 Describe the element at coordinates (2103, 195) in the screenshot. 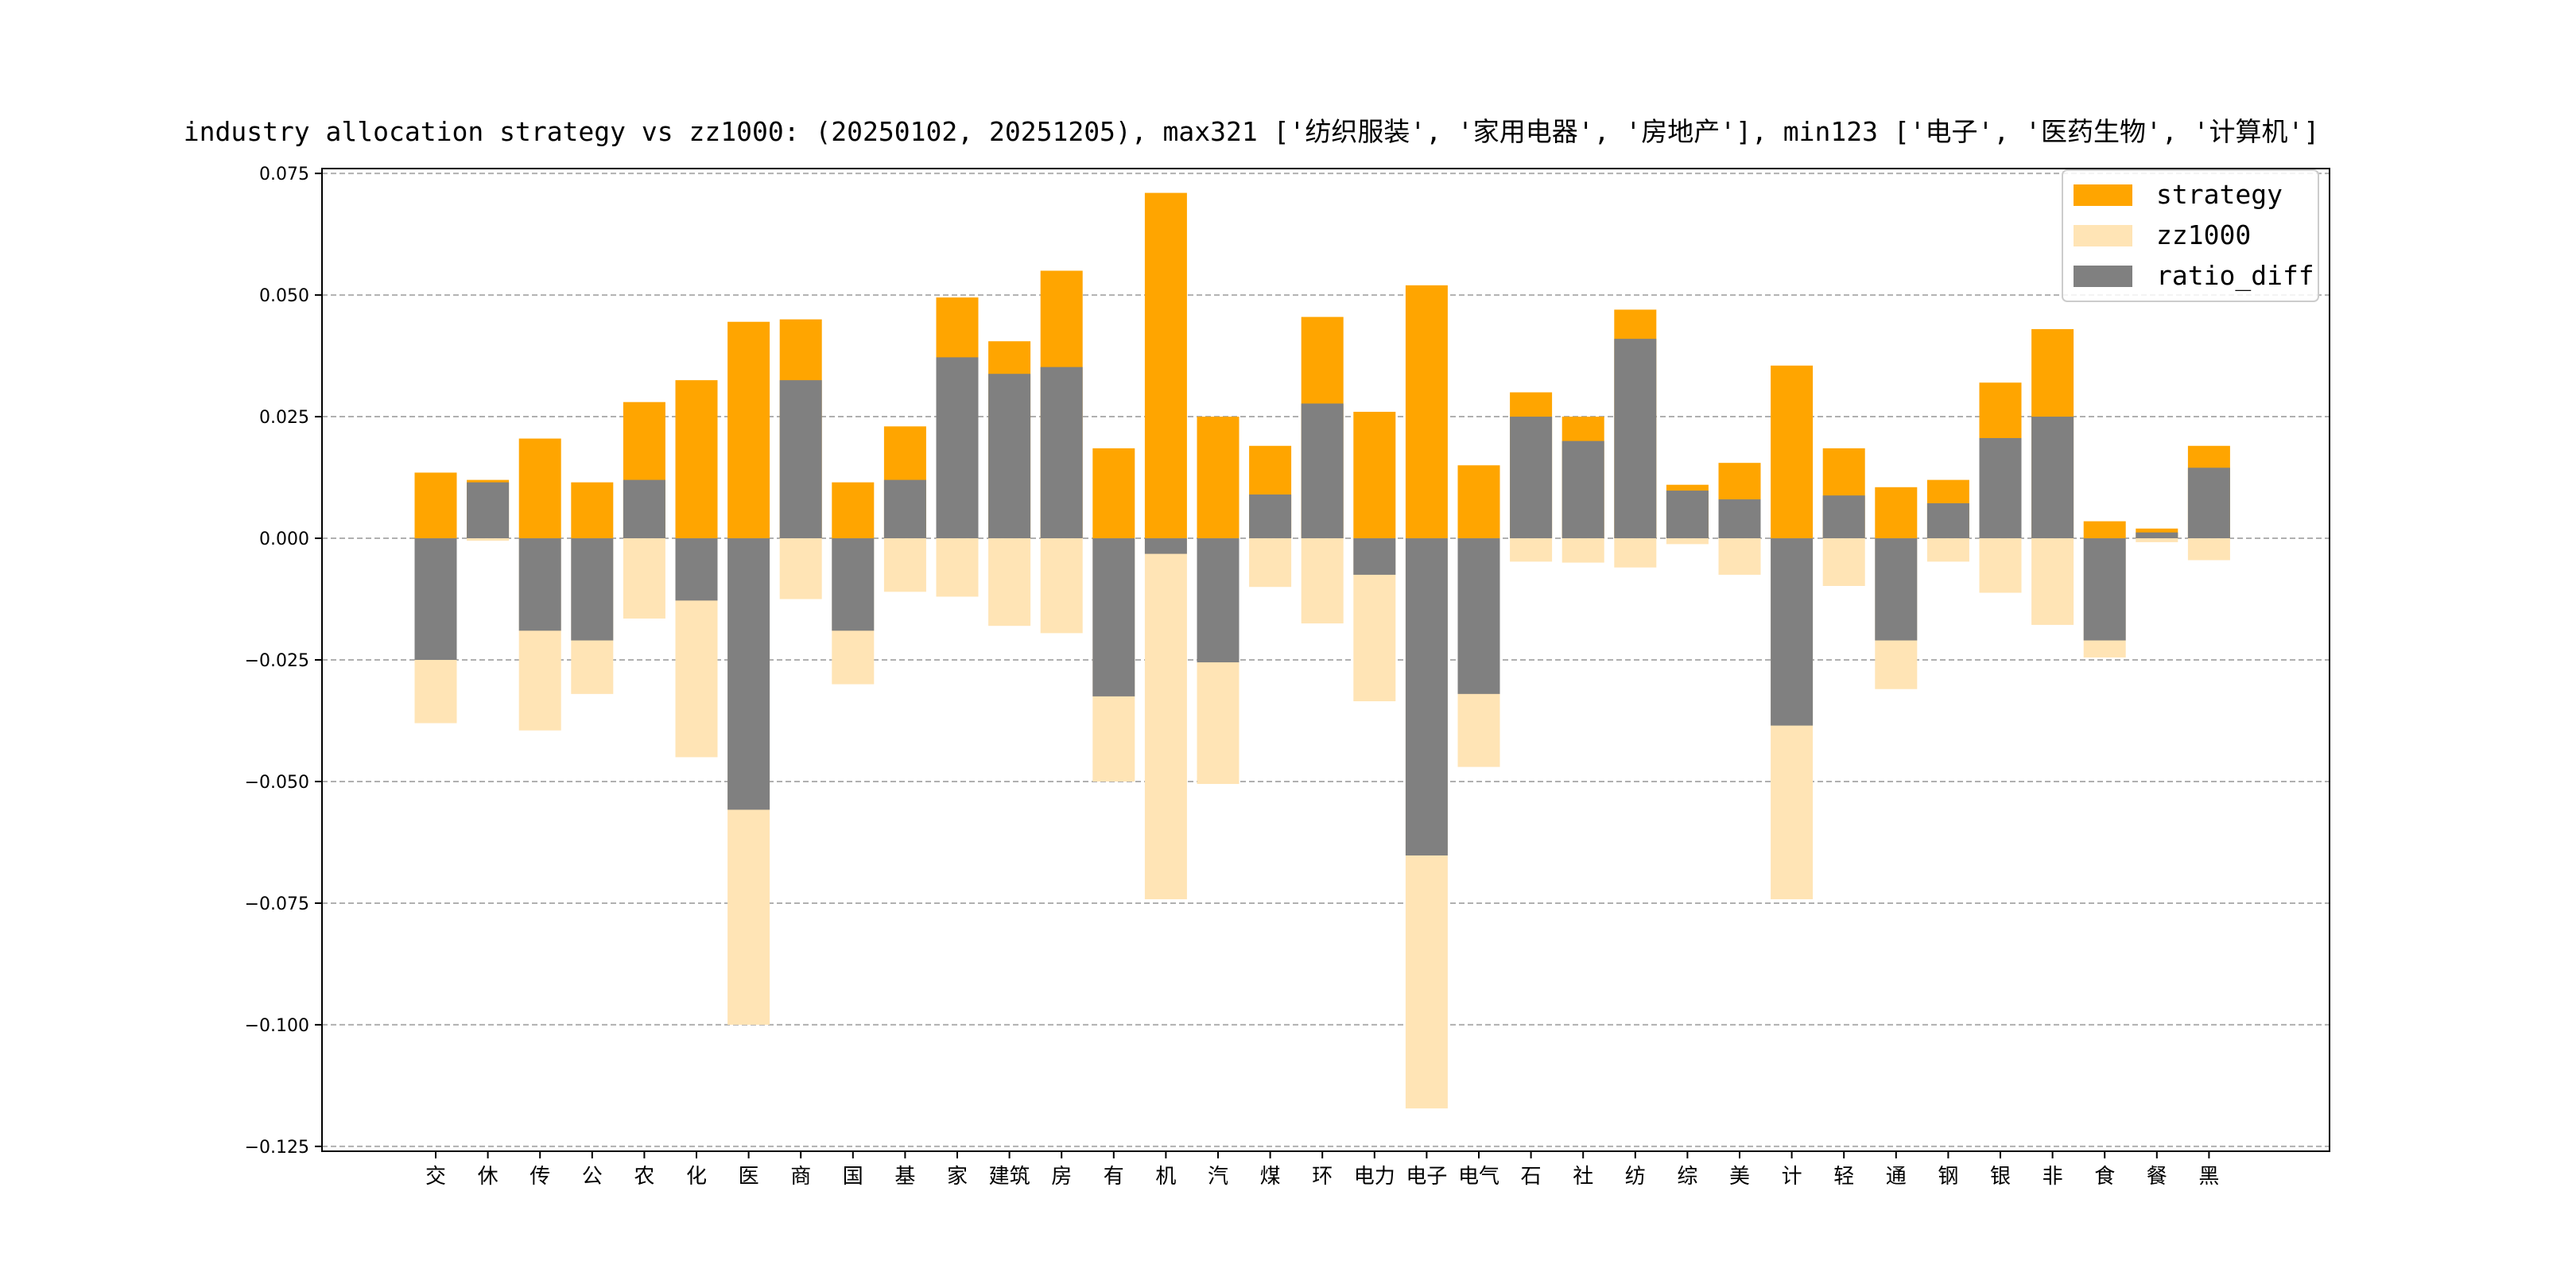

I see `legend-swatch-strategy` at that location.